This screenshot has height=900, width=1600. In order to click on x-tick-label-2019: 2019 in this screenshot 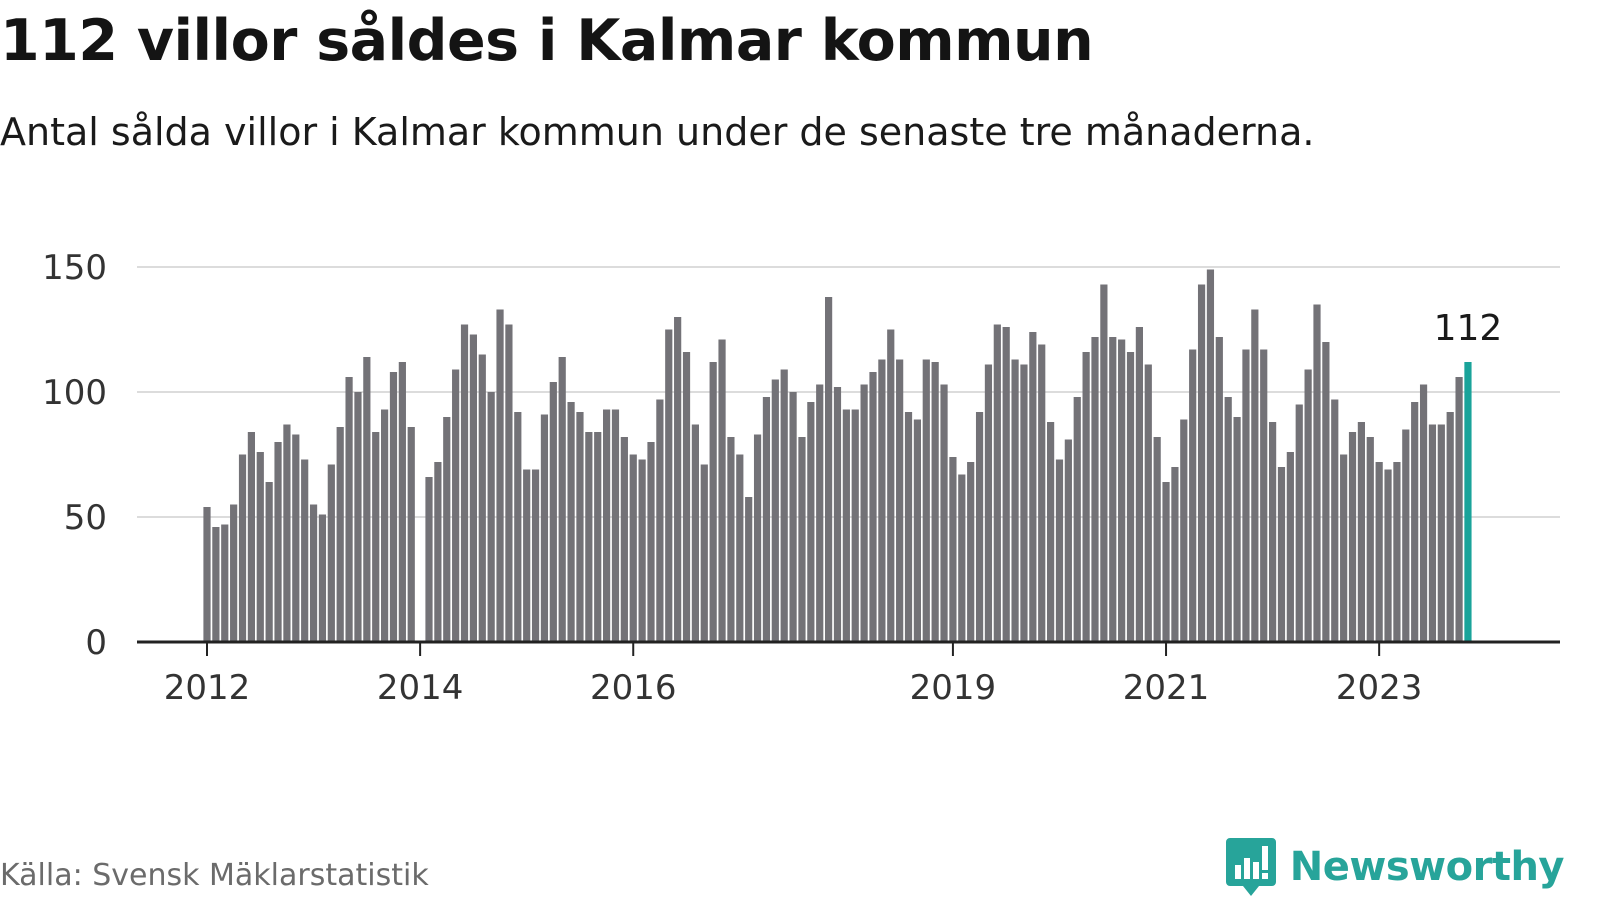, I will do `click(953, 688)`.